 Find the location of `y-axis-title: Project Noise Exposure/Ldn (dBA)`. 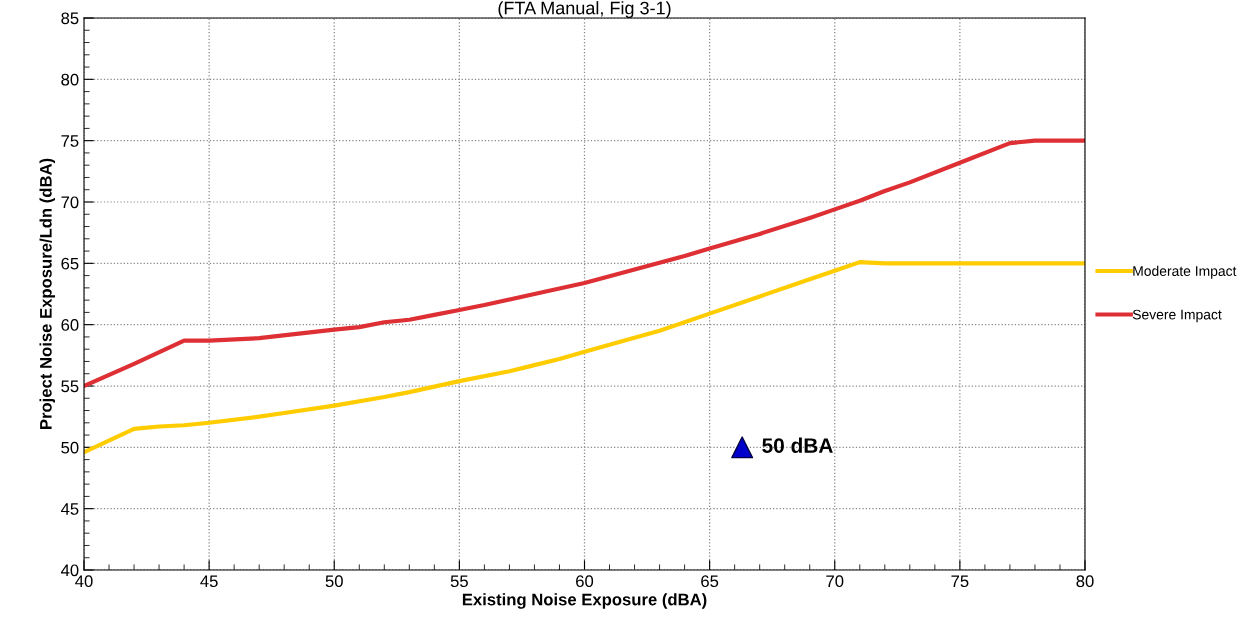

y-axis-title: Project Noise Exposure/Ldn (dBA) is located at coordinates (47, 294).